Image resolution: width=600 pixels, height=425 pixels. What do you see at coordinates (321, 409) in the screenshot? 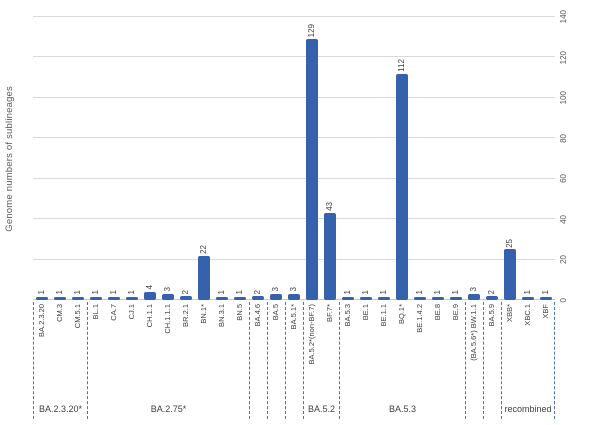
I see `group-label: BA.5.2` at bounding box center [321, 409].